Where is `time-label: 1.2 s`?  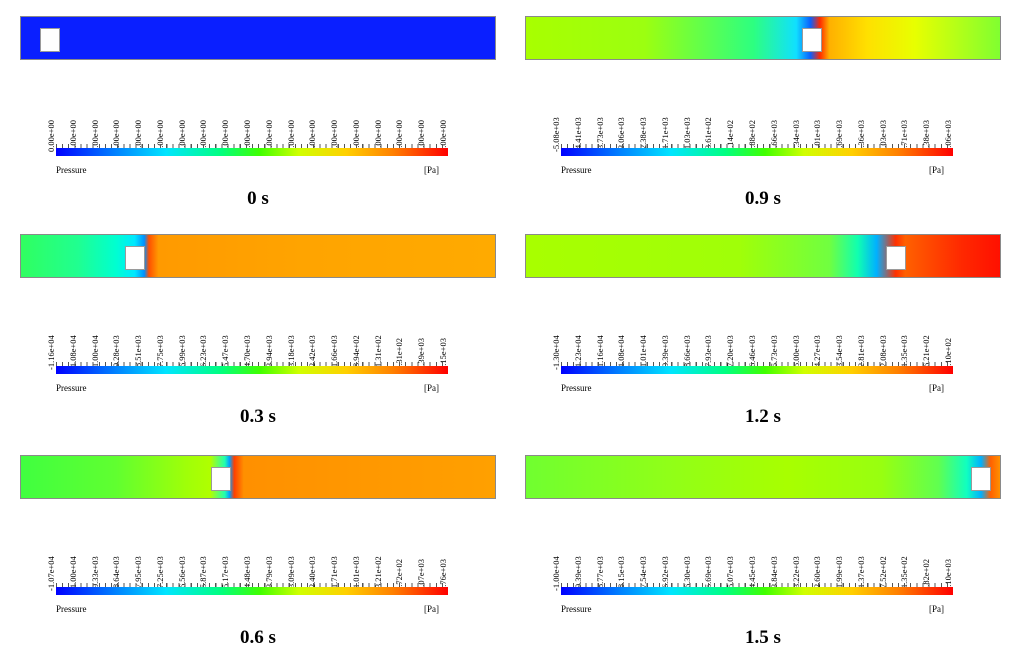
time-label: 1.2 s is located at coordinates (763, 416).